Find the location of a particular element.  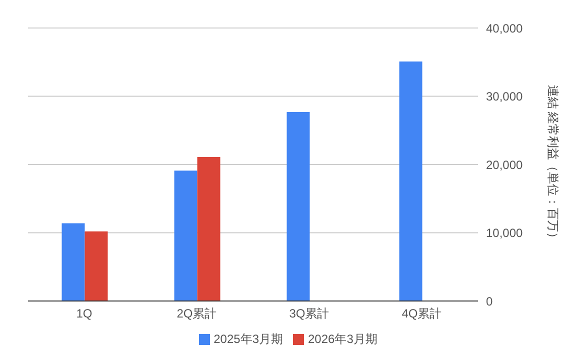

y-tick-label: 30,000 is located at coordinates (505, 97).